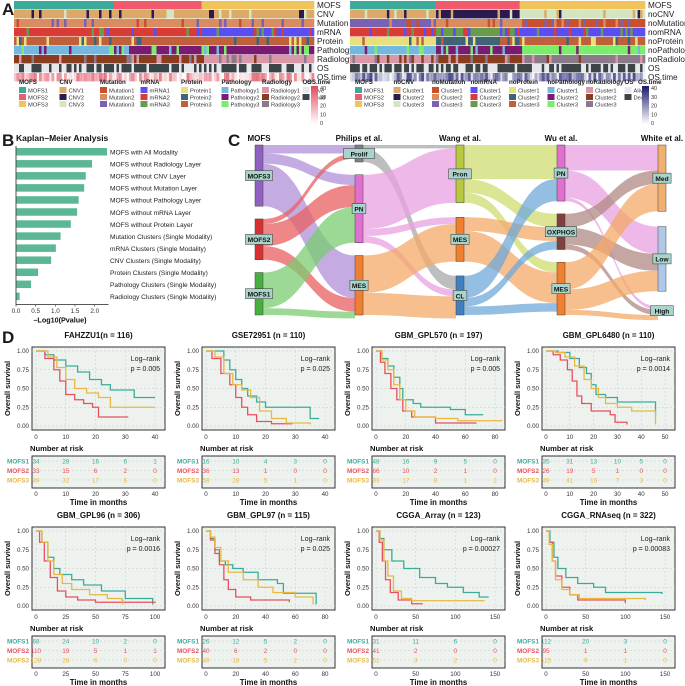 This screenshot has height=686, width=685. Describe the element at coordinates (376, 462) in the screenshot. I see `km-risk-value: 48` at that location.